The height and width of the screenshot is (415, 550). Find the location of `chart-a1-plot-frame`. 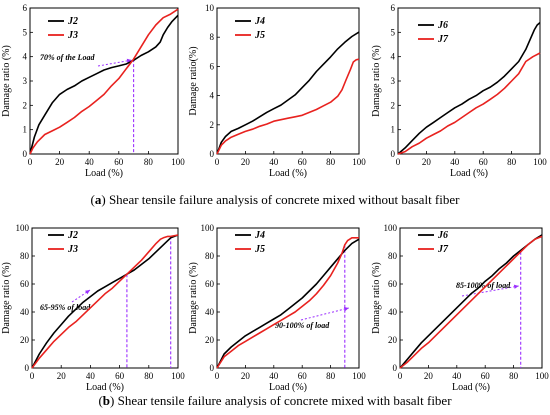

chart-a1-plot-frame is located at coordinates (104, 81).